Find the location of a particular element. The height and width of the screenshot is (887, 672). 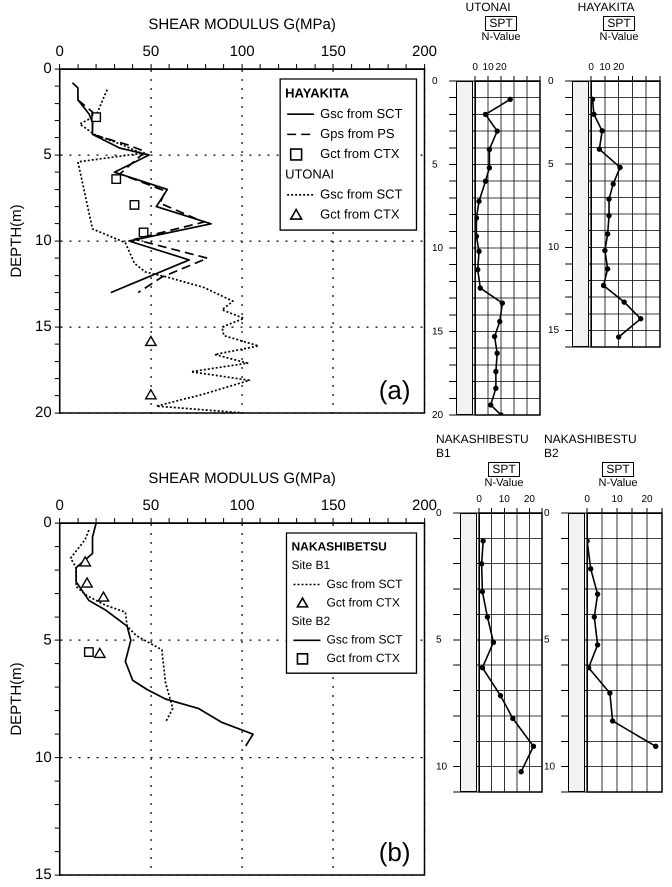

chart-title: UTONAI is located at coordinates (488, 7).